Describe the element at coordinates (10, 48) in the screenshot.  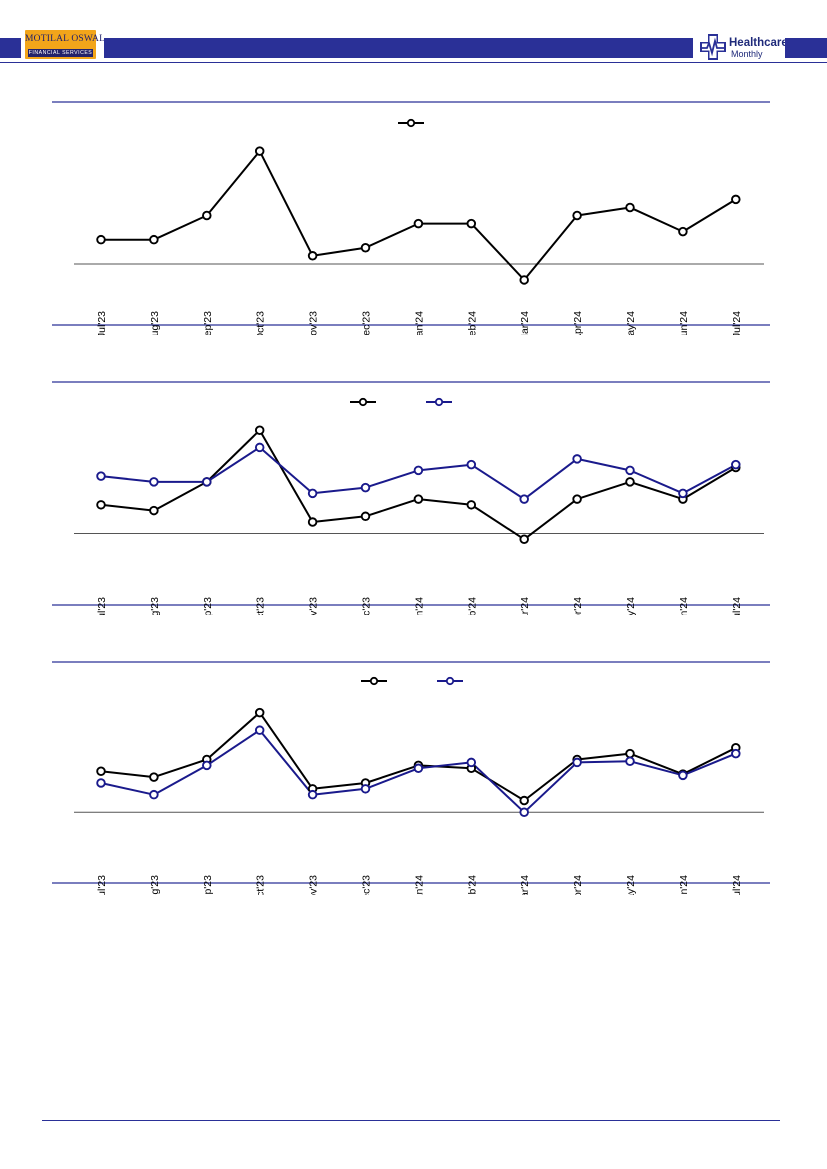
I see `header-bar-left` at that location.